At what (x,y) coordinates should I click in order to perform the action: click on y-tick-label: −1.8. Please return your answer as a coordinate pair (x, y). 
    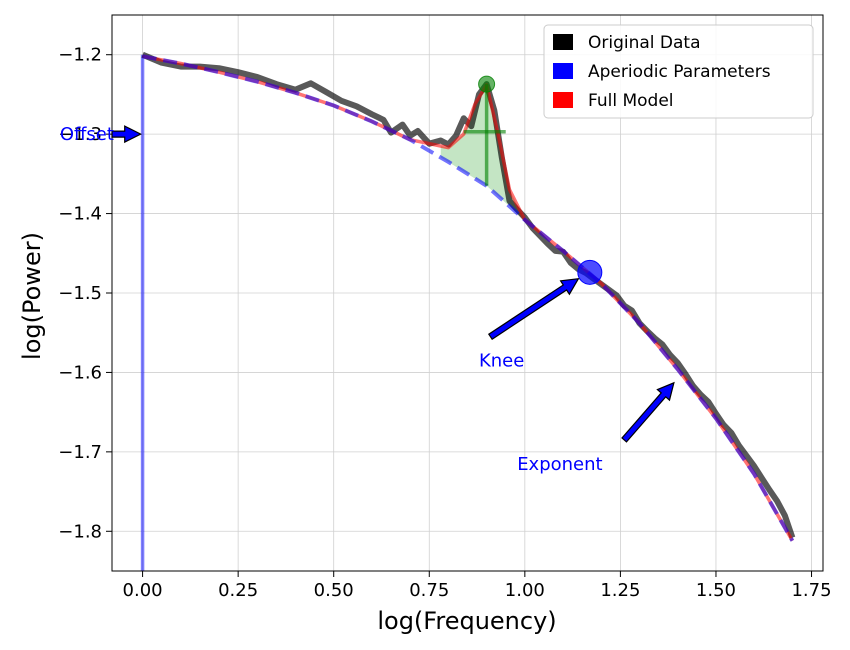
    Looking at the image, I should click on (80, 531).